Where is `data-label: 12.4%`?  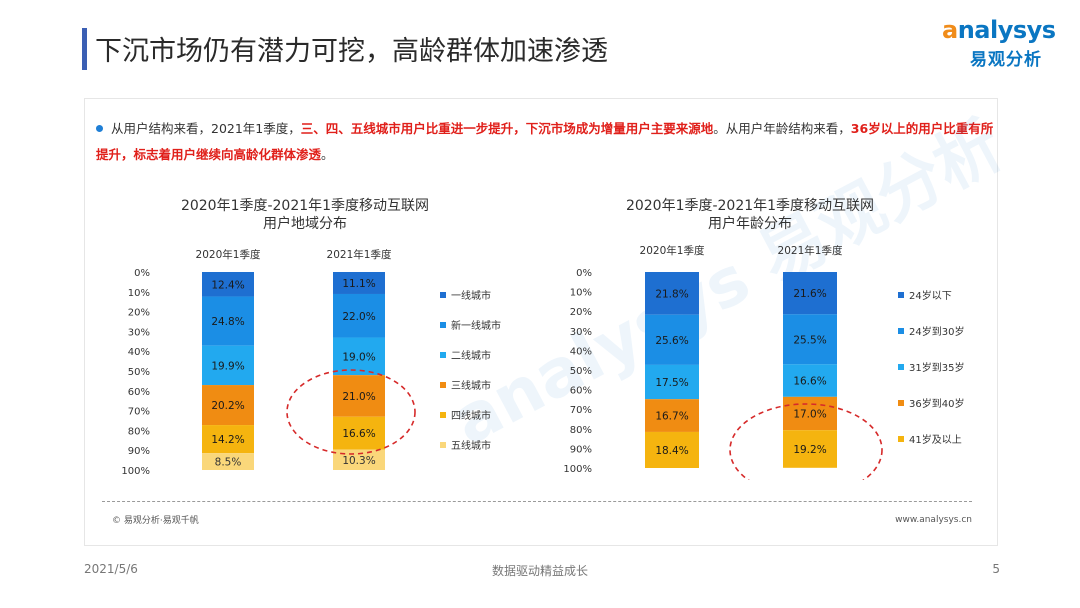
data-label: 12.4% is located at coordinates (227, 285).